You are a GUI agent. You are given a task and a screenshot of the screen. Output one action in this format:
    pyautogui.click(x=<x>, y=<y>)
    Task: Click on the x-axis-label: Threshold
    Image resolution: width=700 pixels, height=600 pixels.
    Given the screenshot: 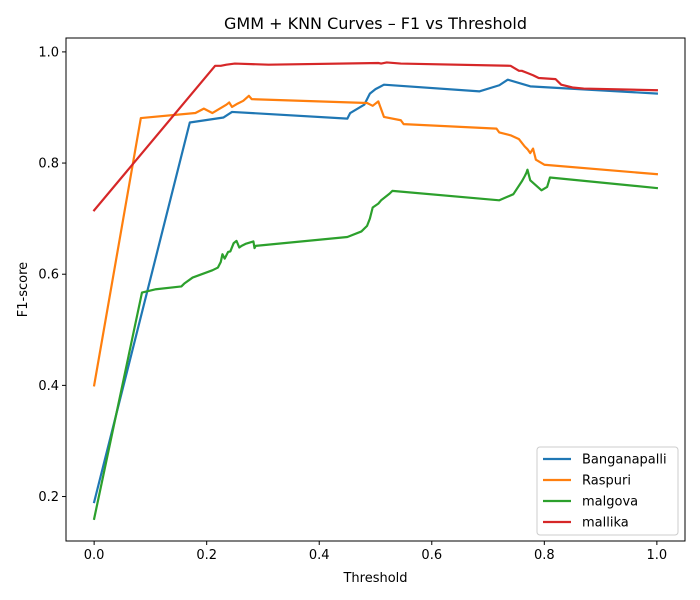 What is the action you would take?
    pyautogui.click(x=374, y=578)
    